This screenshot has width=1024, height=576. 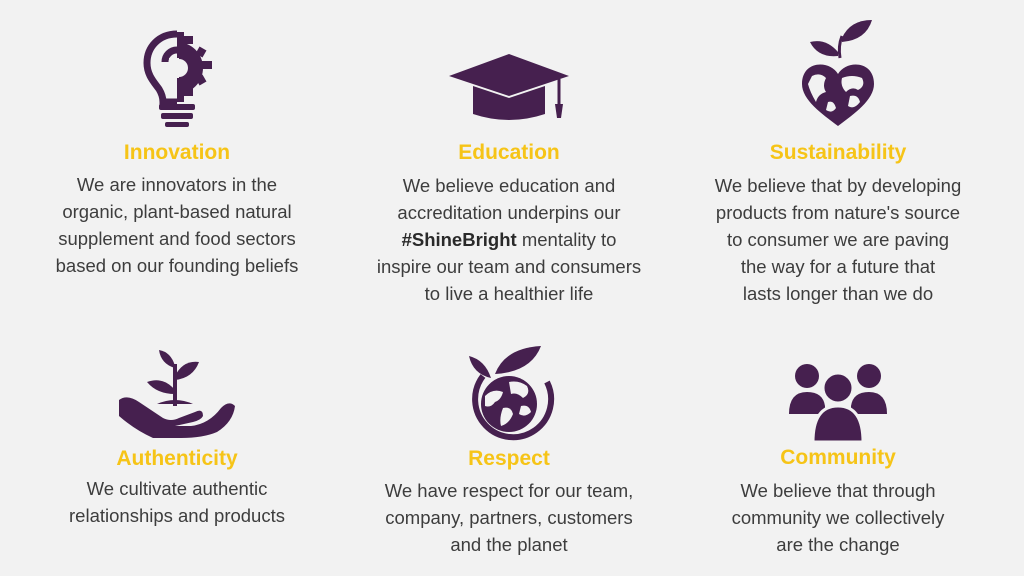 What do you see at coordinates (509, 266) in the screenshot?
I see `description-line: inspire our team and consumers` at bounding box center [509, 266].